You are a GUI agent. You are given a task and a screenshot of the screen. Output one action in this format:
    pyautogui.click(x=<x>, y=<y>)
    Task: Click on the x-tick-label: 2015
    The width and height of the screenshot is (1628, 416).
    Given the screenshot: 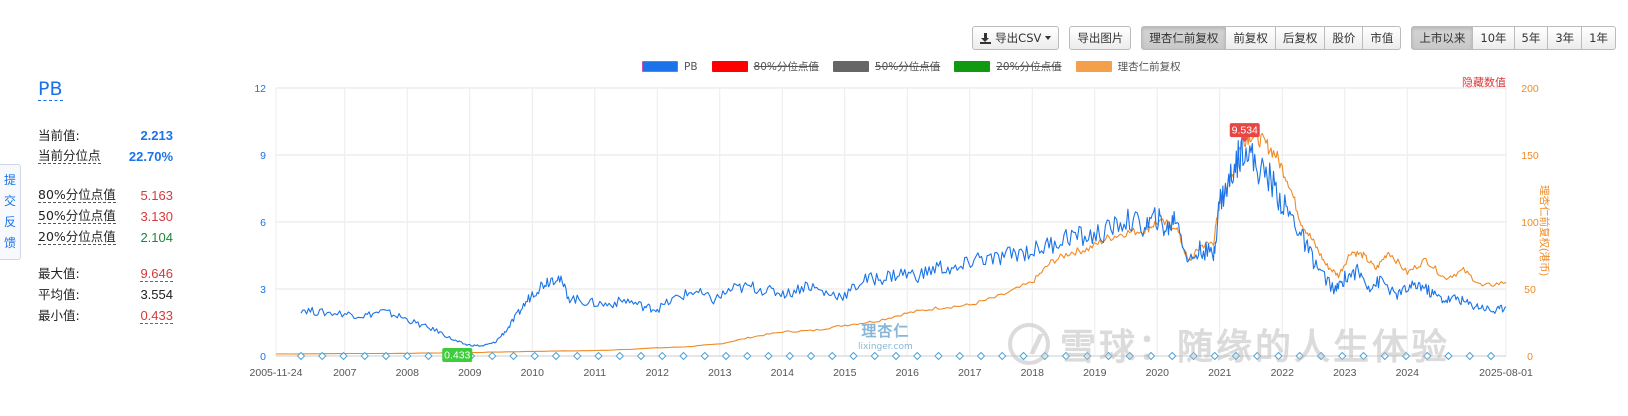 What is the action you would take?
    pyautogui.click(x=845, y=373)
    